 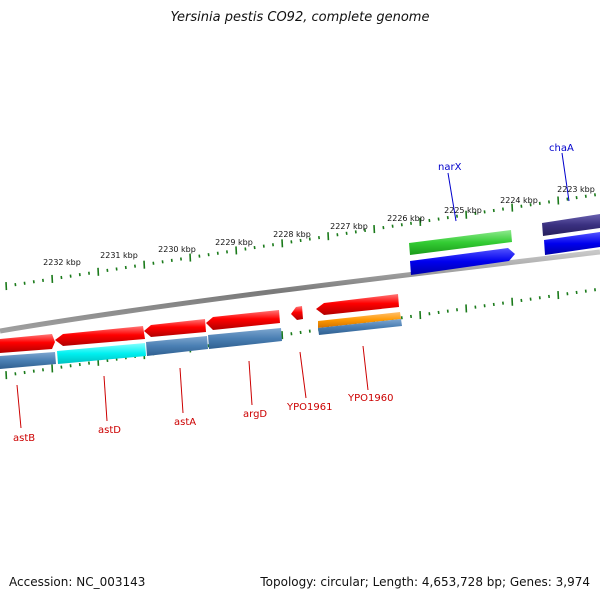 I want to click on gene-YPO1960-feature, so click(x=359, y=320).